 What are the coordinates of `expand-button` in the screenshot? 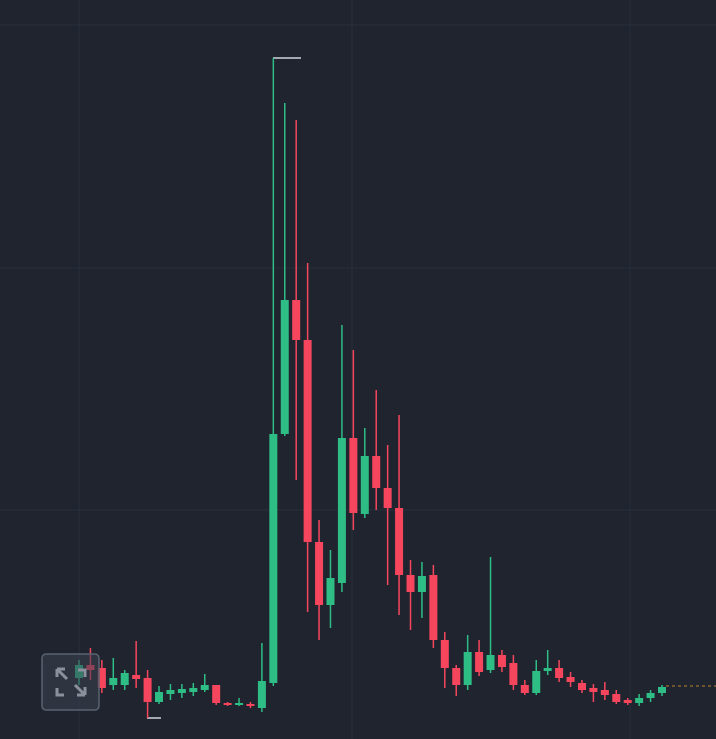 It's located at (70, 682).